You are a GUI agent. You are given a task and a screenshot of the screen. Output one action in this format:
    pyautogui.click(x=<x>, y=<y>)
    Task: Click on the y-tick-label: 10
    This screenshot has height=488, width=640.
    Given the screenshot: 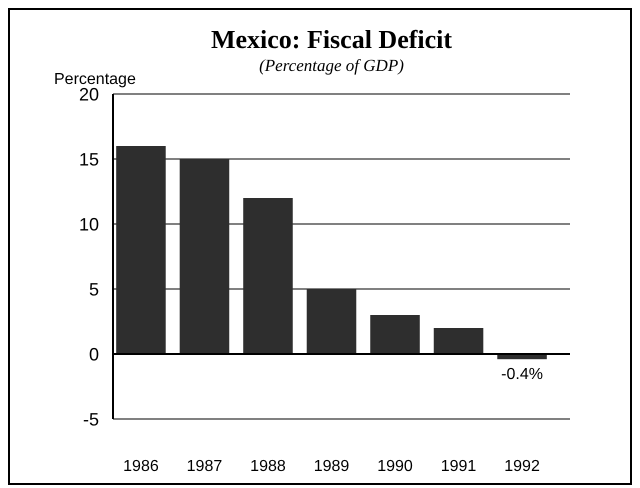 What is the action you would take?
    pyautogui.click(x=88, y=224)
    